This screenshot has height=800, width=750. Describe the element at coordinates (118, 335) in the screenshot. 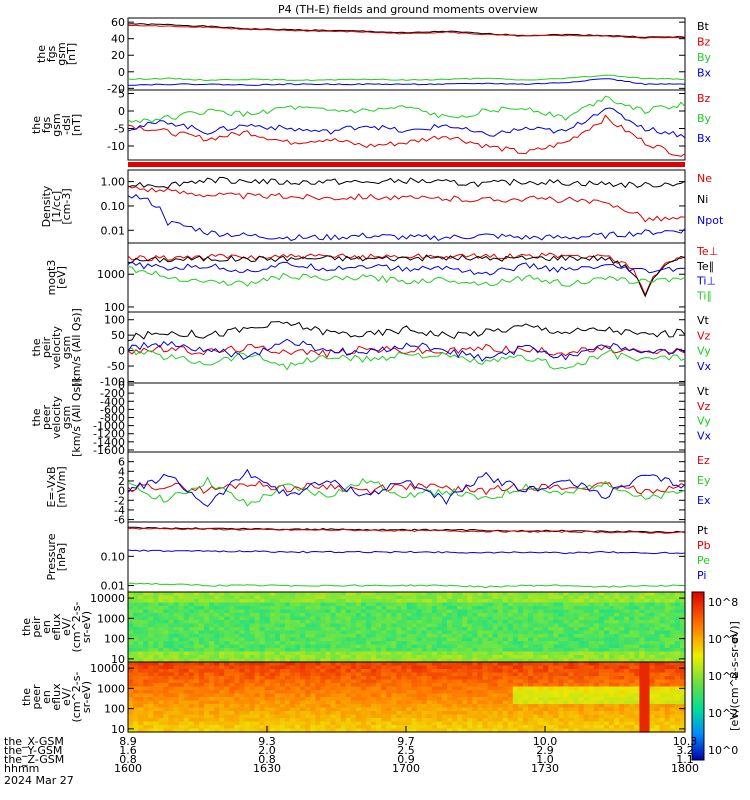

I see `y-tick-label: 50` at that location.